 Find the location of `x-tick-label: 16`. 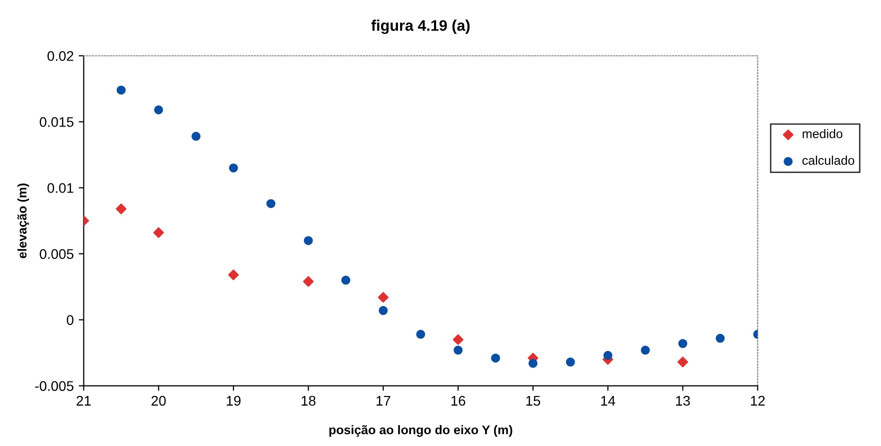

x-tick-label: 16 is located at coordinates (458, 401).